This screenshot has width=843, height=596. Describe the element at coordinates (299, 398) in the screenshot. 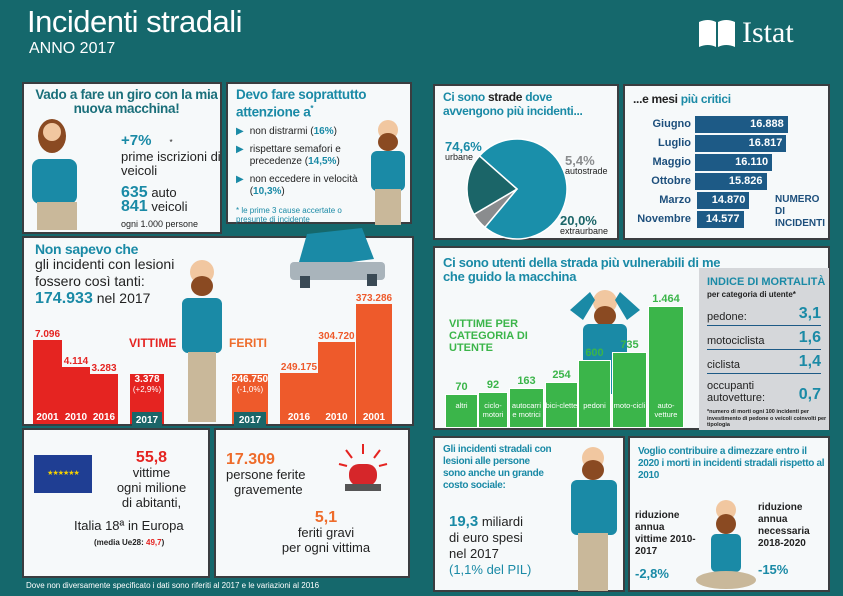

I see `bar-feriti-2016` at that location.